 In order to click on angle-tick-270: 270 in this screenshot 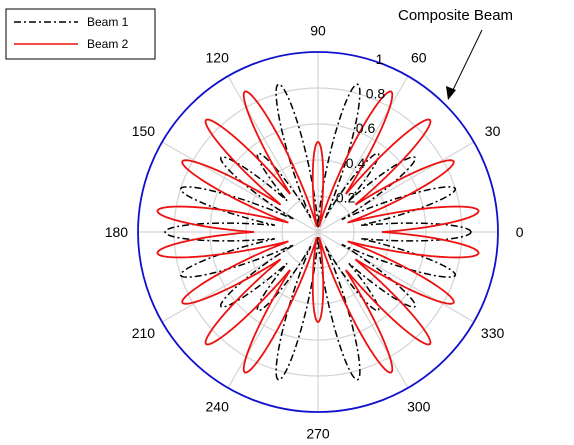, I will do `click(318, 434)`.